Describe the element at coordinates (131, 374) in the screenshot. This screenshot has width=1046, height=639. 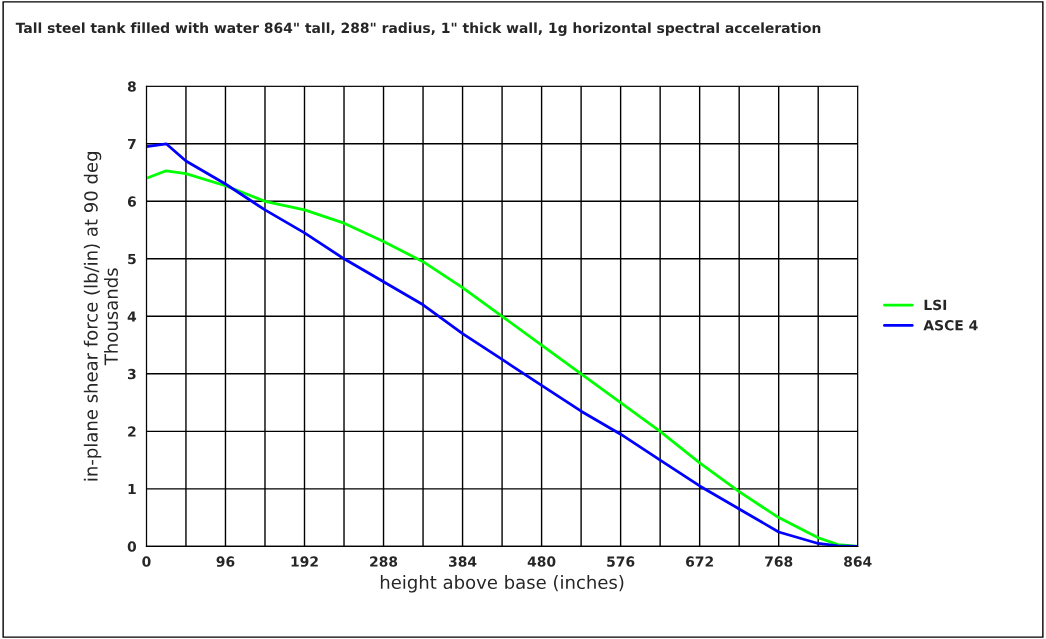
I see `y-tick-label: 3` at that location.